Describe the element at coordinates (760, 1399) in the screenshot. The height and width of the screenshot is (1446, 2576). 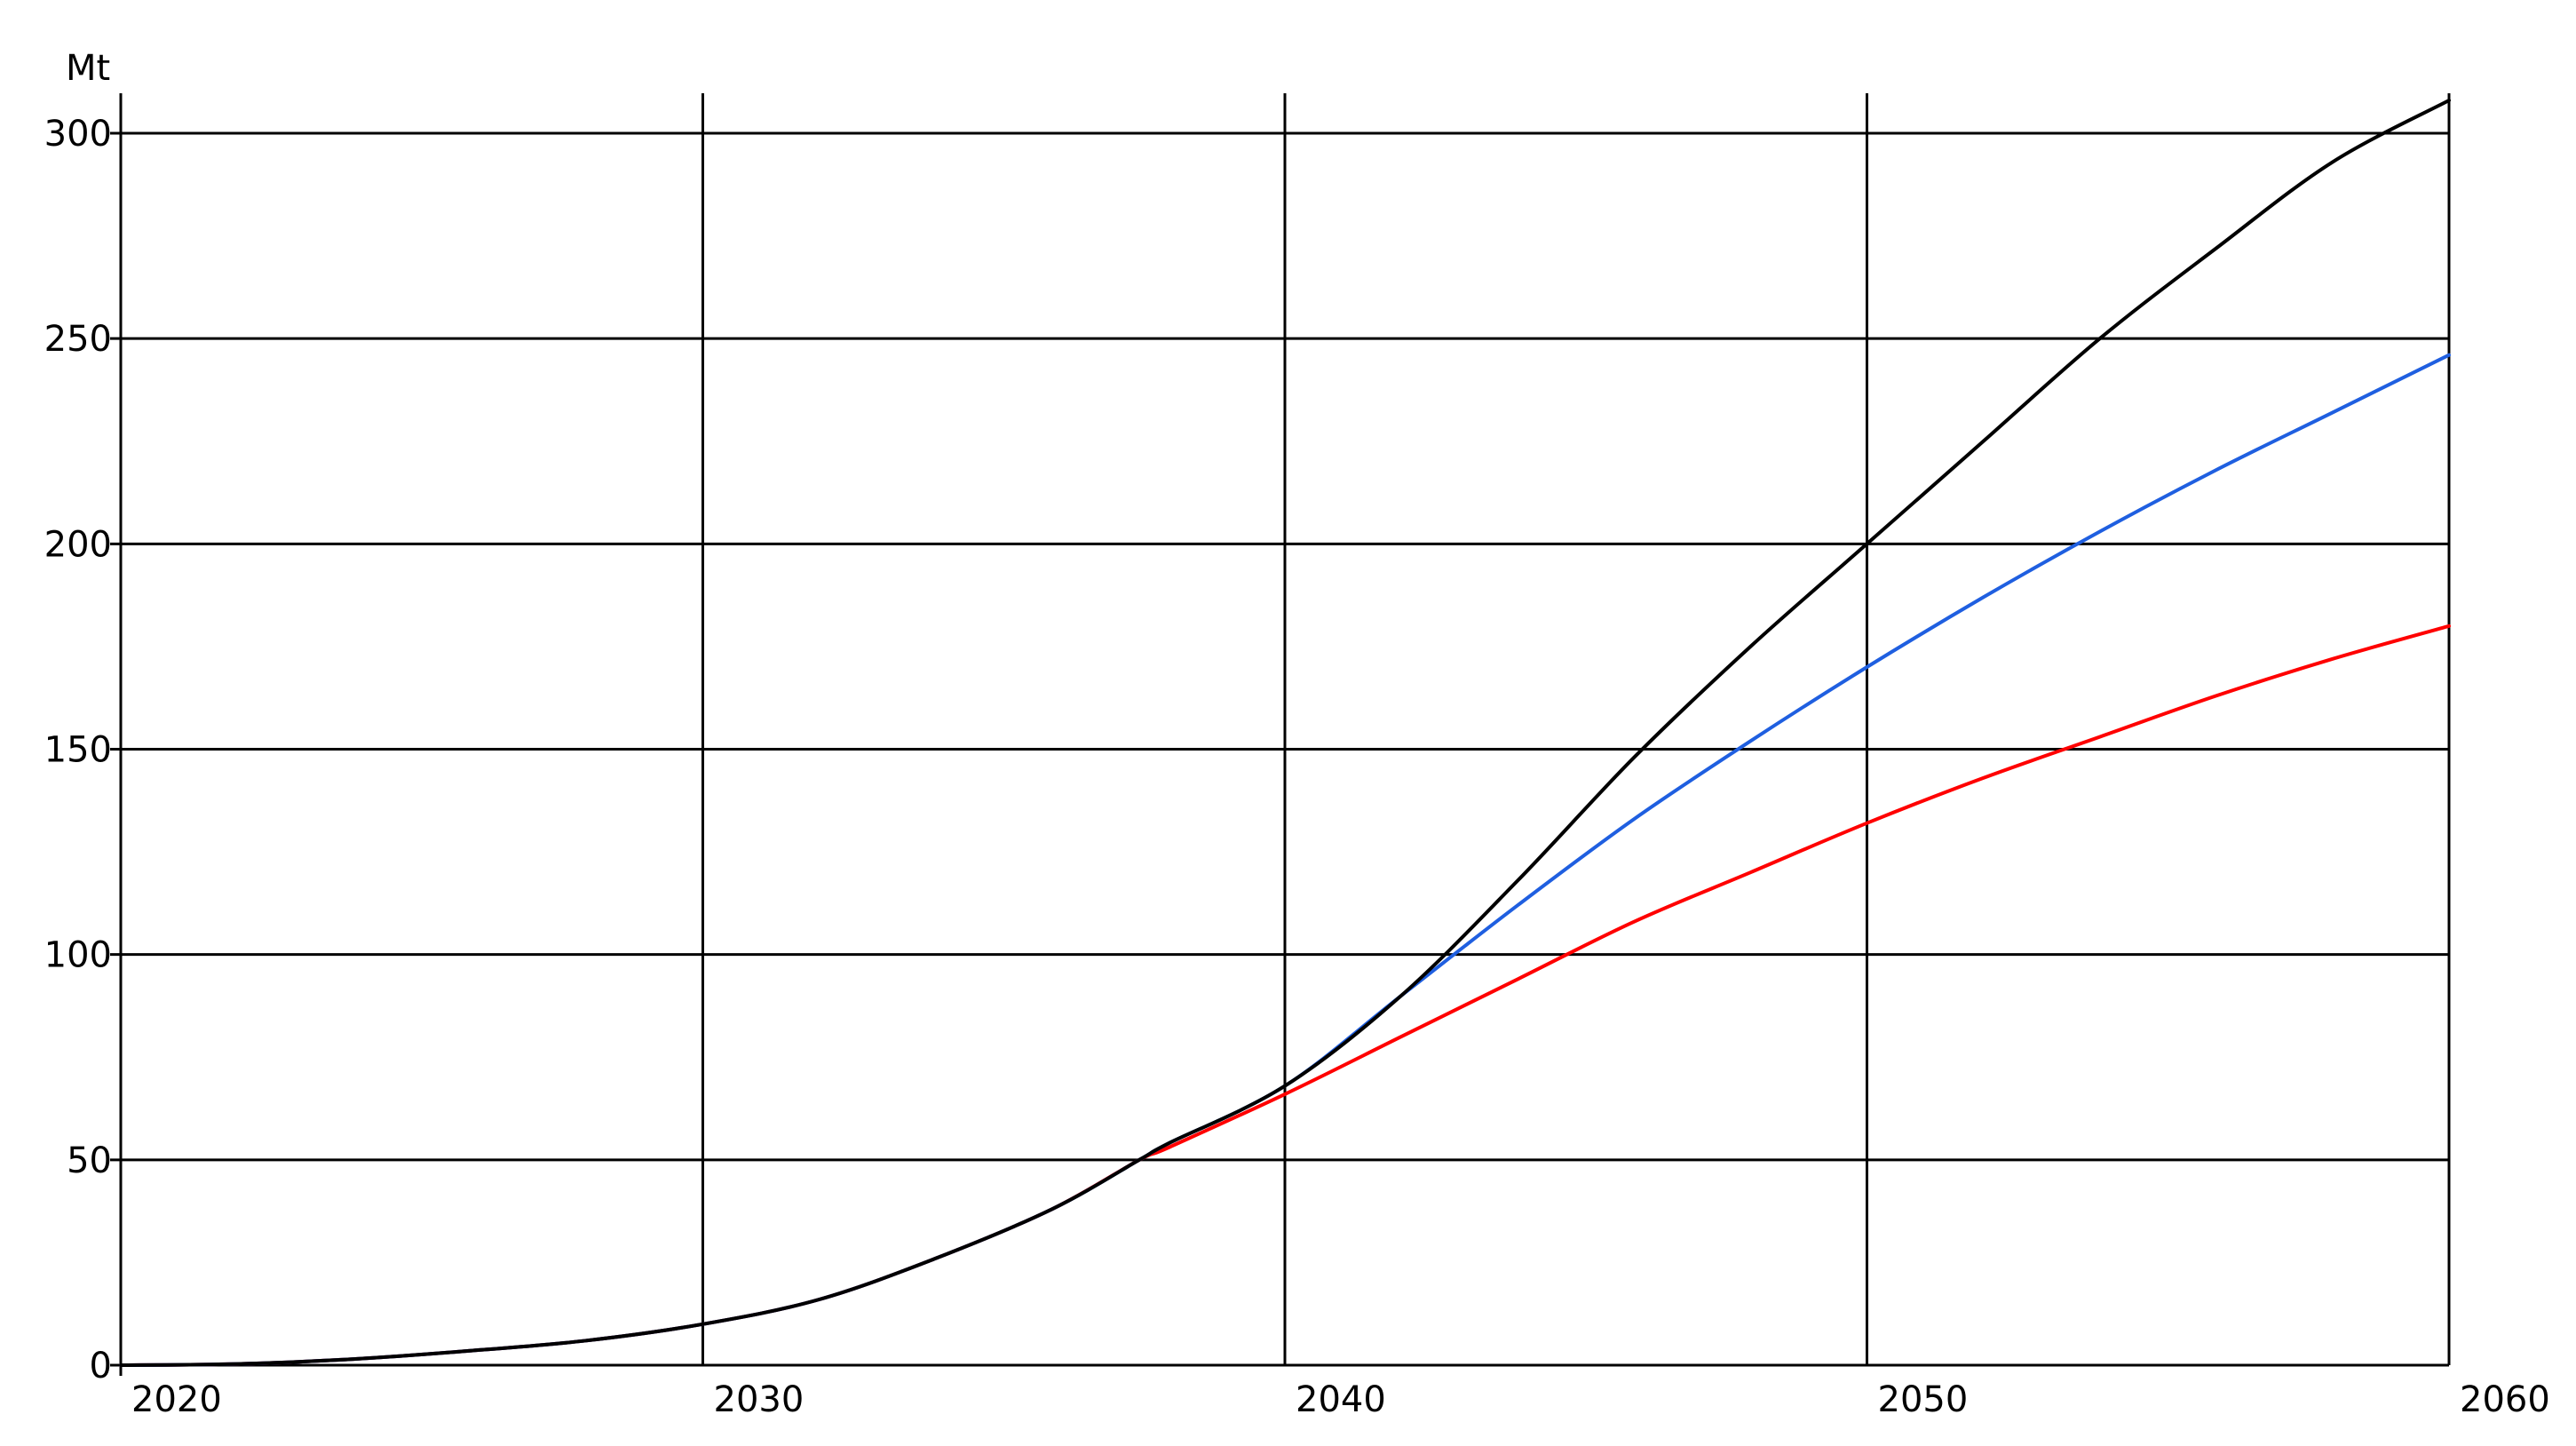
I see `x-tick-label: 2030` at that location.